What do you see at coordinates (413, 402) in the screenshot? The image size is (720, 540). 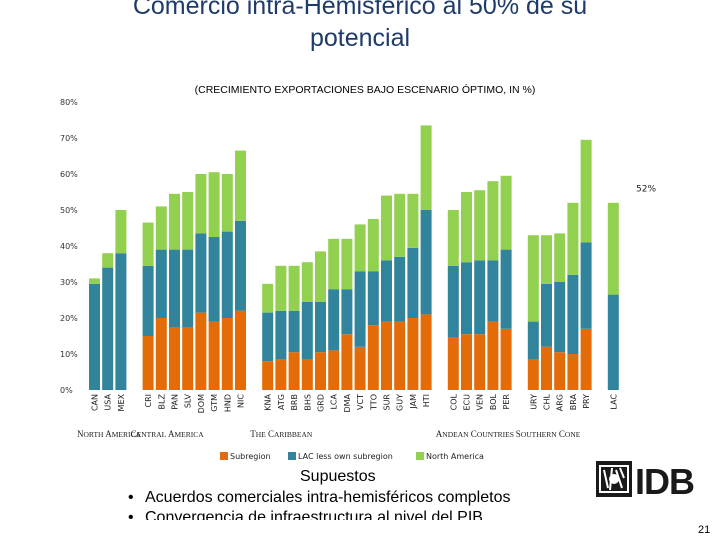 I see `category-label: JAM` at bounding box center [413, 402].